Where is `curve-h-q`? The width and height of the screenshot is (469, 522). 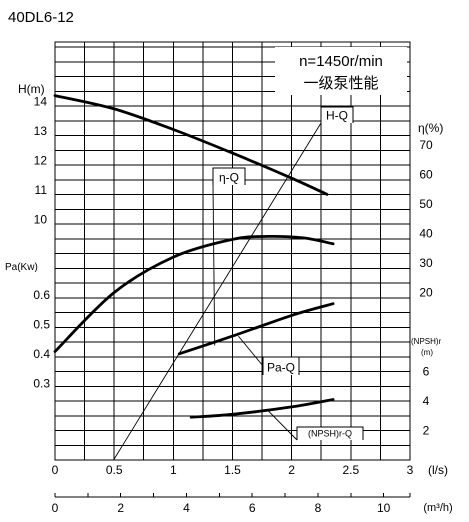 curve-h-q is located at coordinates (191, 145).